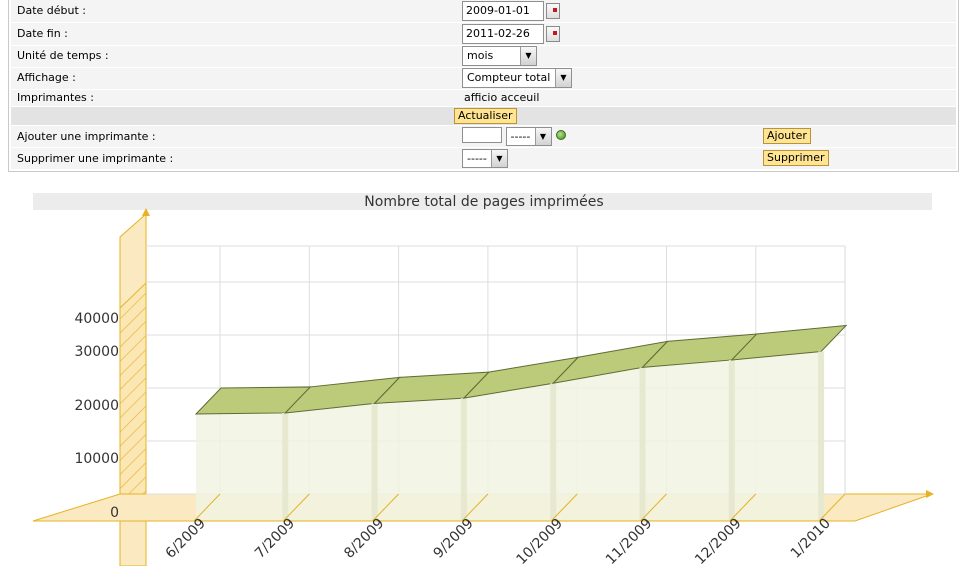  What do you see at coordinates (133, 402) in the screenshot?
I see `y-axis-hatch` at bounding box center [133, 402].